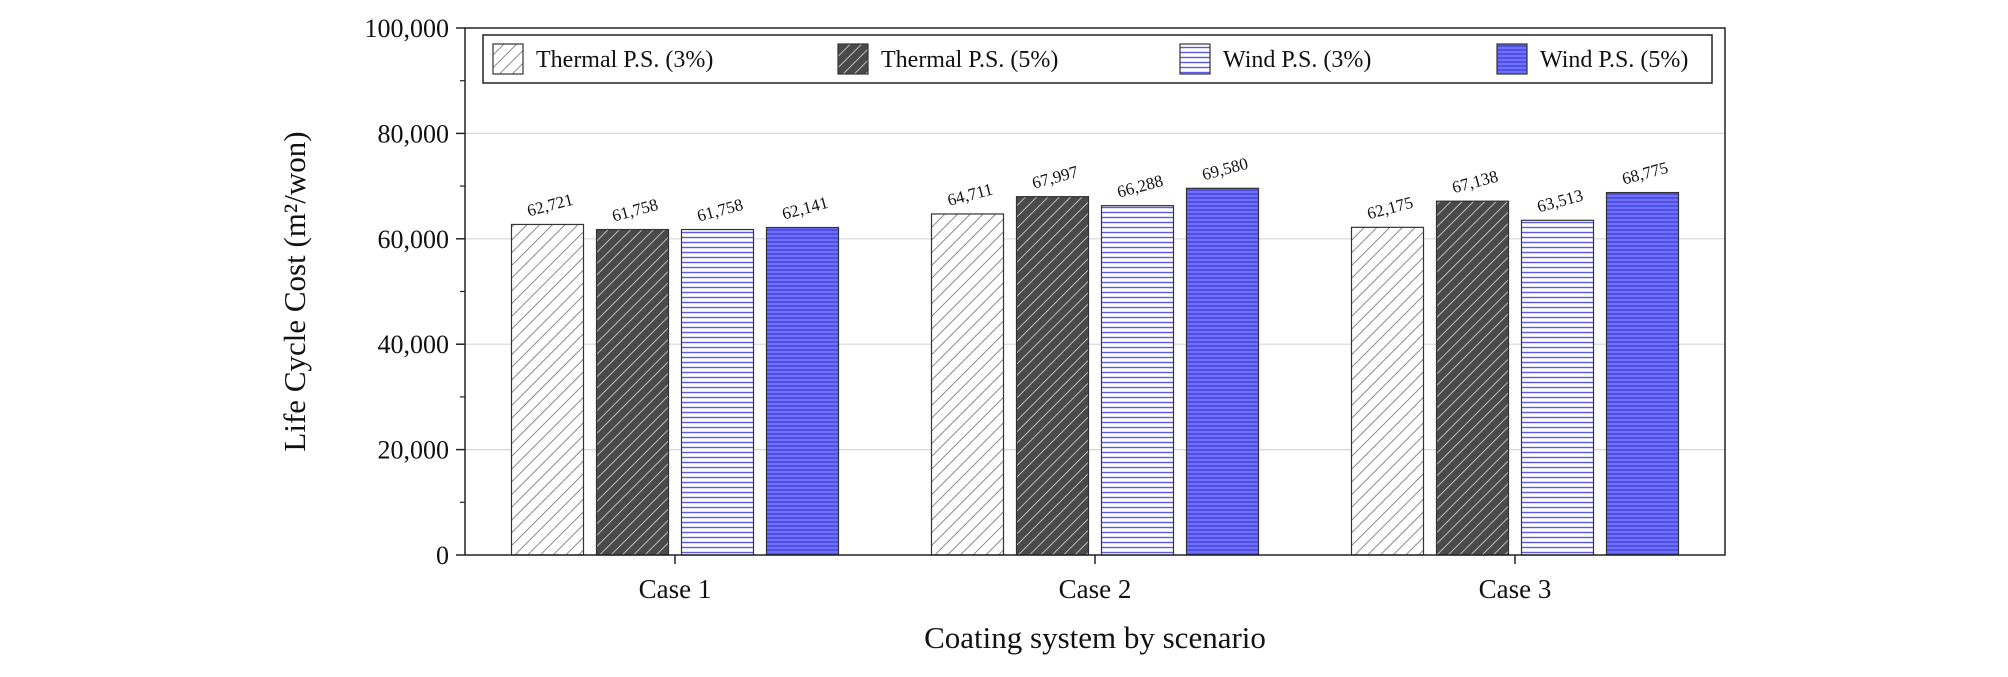 This screenshot has height=677, width=2008. Describe the element at coordinates (675, 589) in the screenshot. I see `x-tick-label: Case 1` at that location.